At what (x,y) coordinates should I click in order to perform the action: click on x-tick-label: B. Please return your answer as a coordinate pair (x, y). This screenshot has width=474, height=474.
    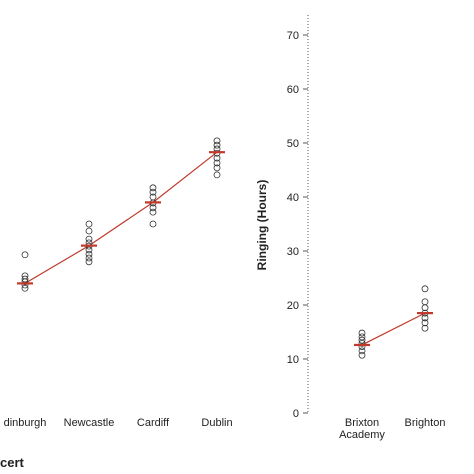
    Looking at the image, I should click on (465, 423).